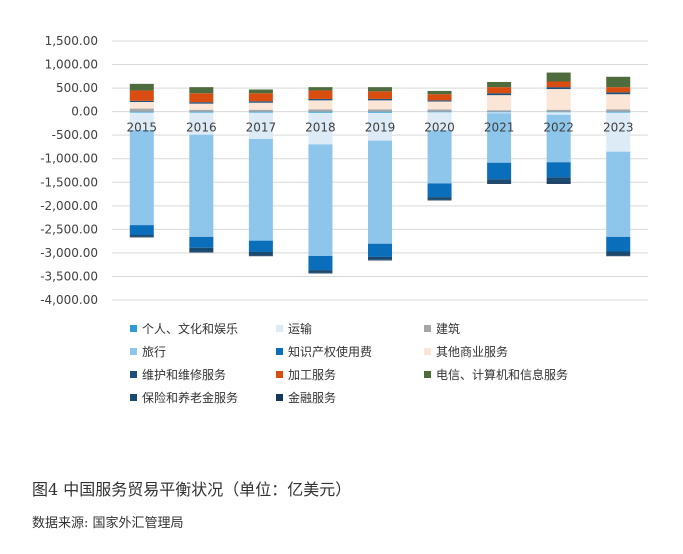 The width and height of the screenshot is (683, 554). I want to click on y-tick-label: 0.00, so click(84, 112).